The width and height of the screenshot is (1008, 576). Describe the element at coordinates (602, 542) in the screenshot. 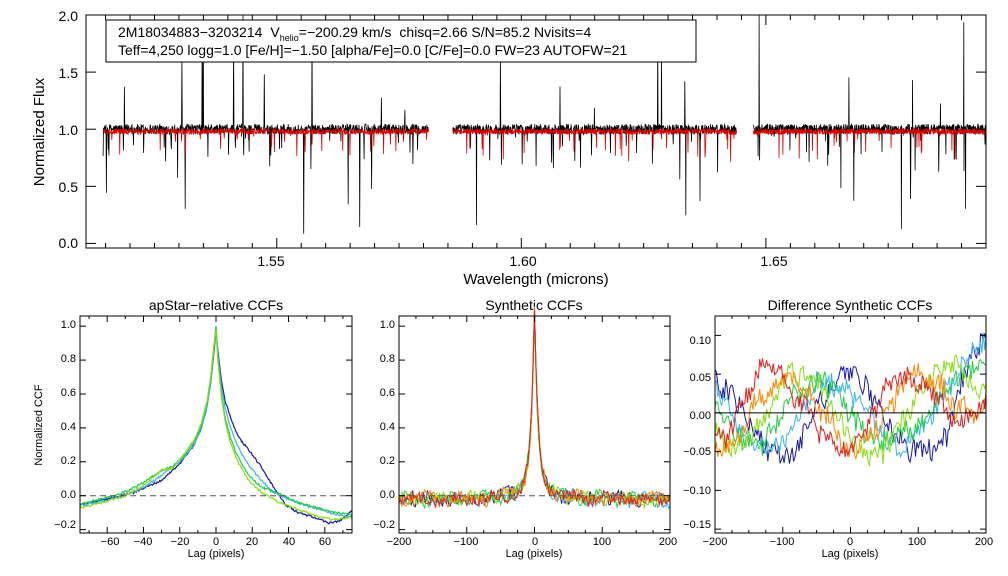

I see `synthetic-ccf-xtick-label: 100` at that location.